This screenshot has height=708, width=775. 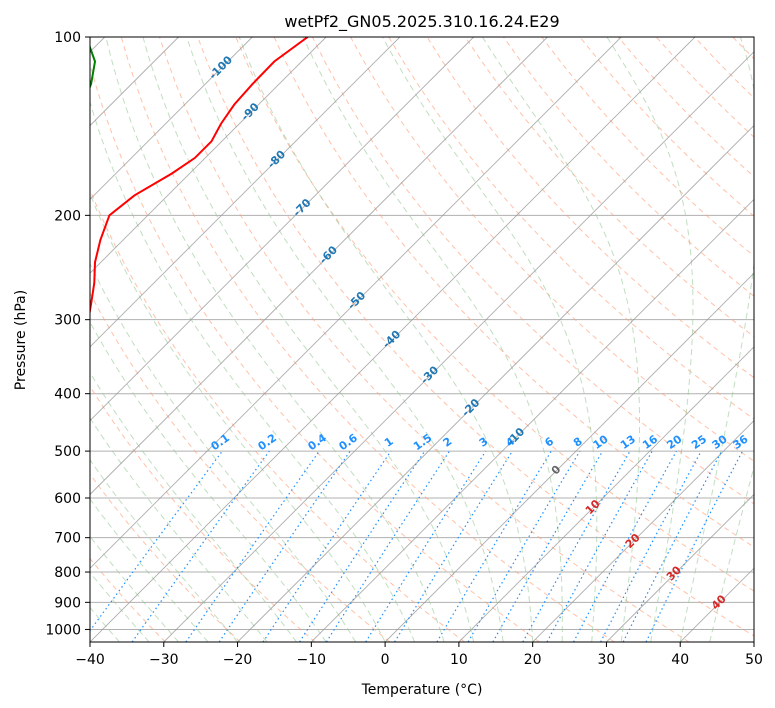 I want to click on x-tick-label: 40, so click(x=680, y=660).